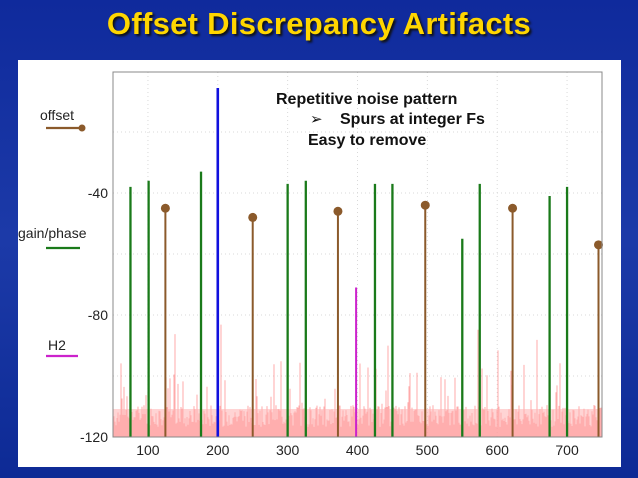 The image size is (638, 478). Describe the element at coordinates (428, 450) in the screenshot. I see `x-tick-label: 500` at that location.